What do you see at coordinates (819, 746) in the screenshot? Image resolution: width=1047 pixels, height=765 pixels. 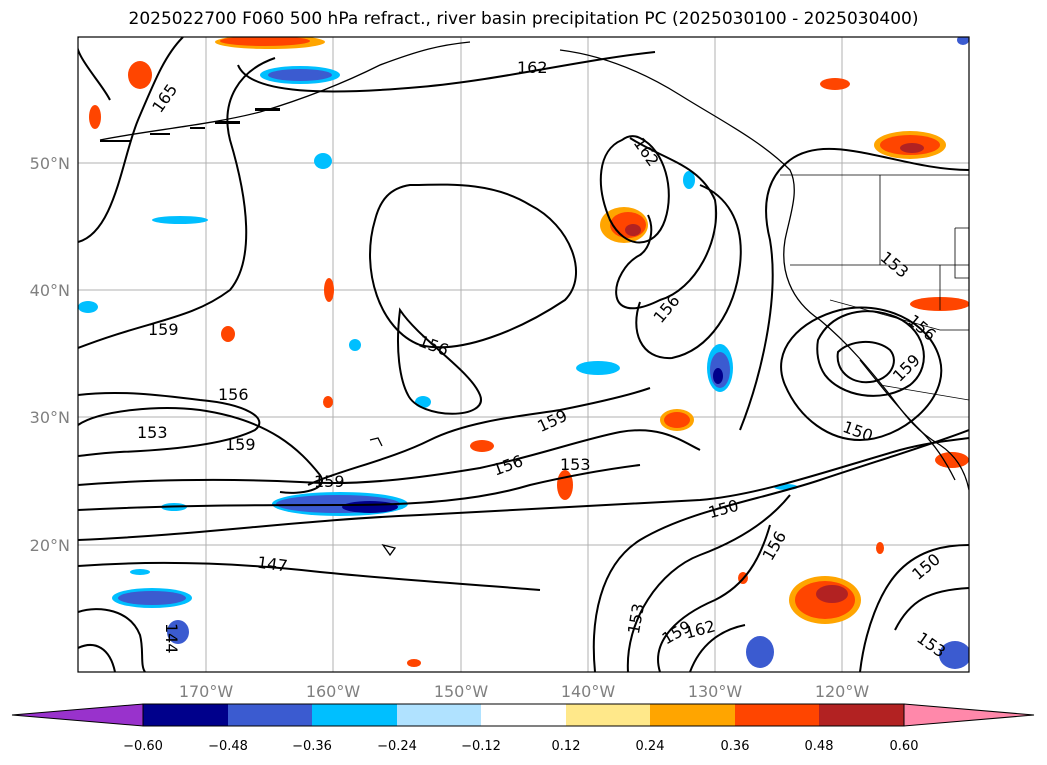 I see `colorbar-tick: 0.48` at bounding box center [819, 746].